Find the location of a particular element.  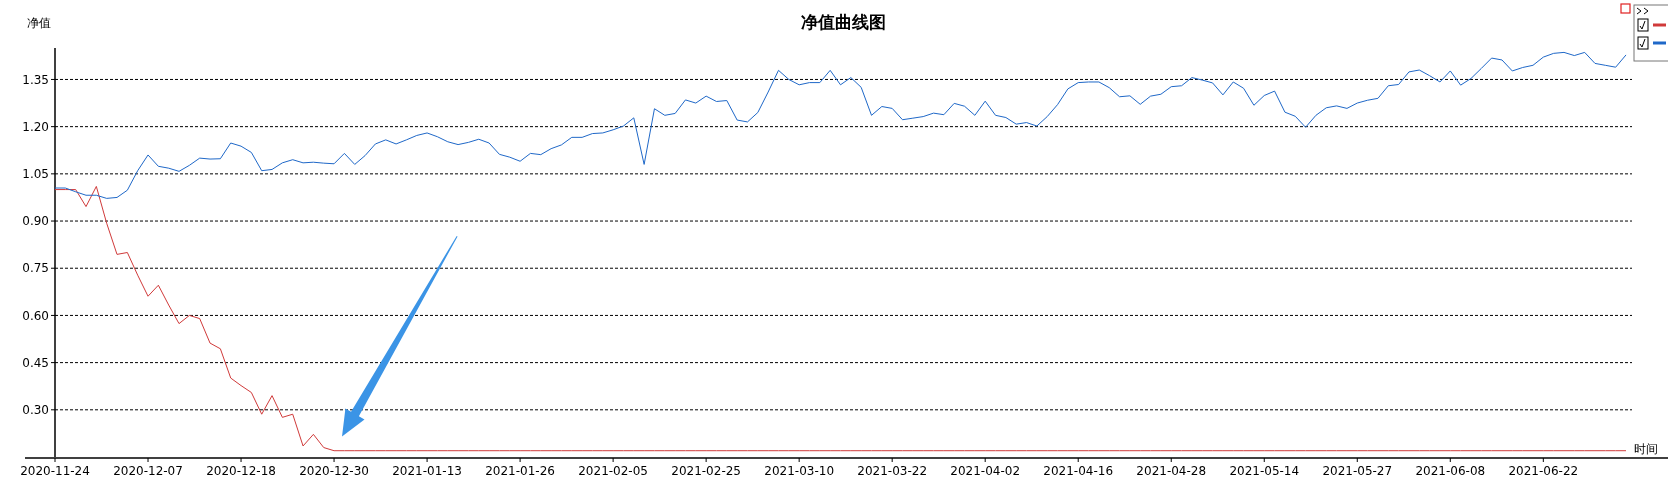

y-axis-title: 净值 is located at coordinates (39, 23).